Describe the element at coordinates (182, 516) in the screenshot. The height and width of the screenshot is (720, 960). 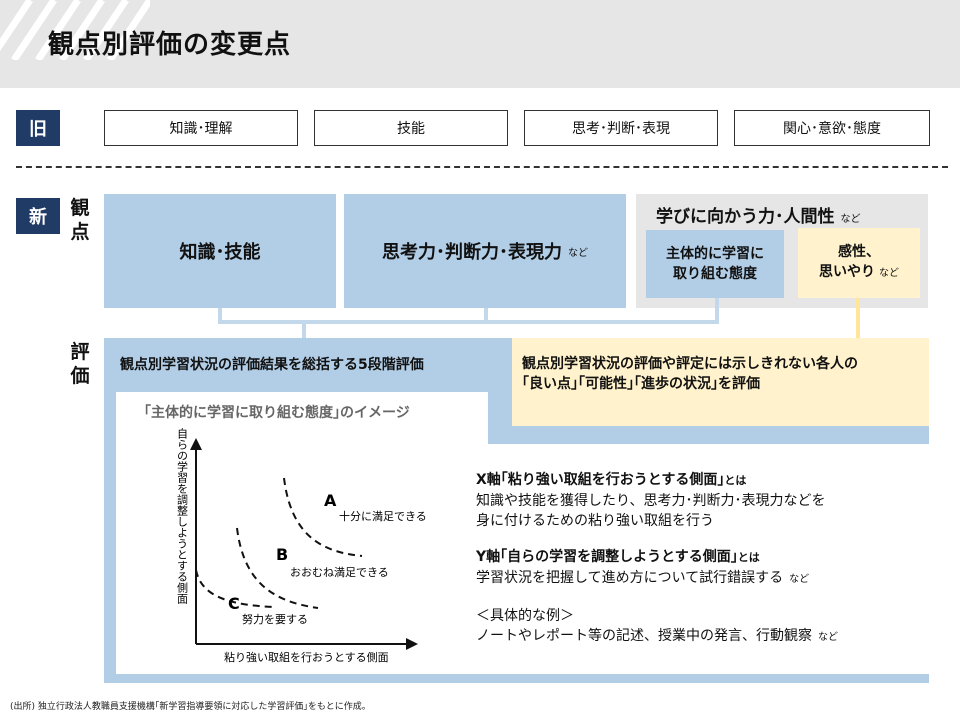
I see `y-axis-label: 自らの学習を調整しようとする側面` at that location.